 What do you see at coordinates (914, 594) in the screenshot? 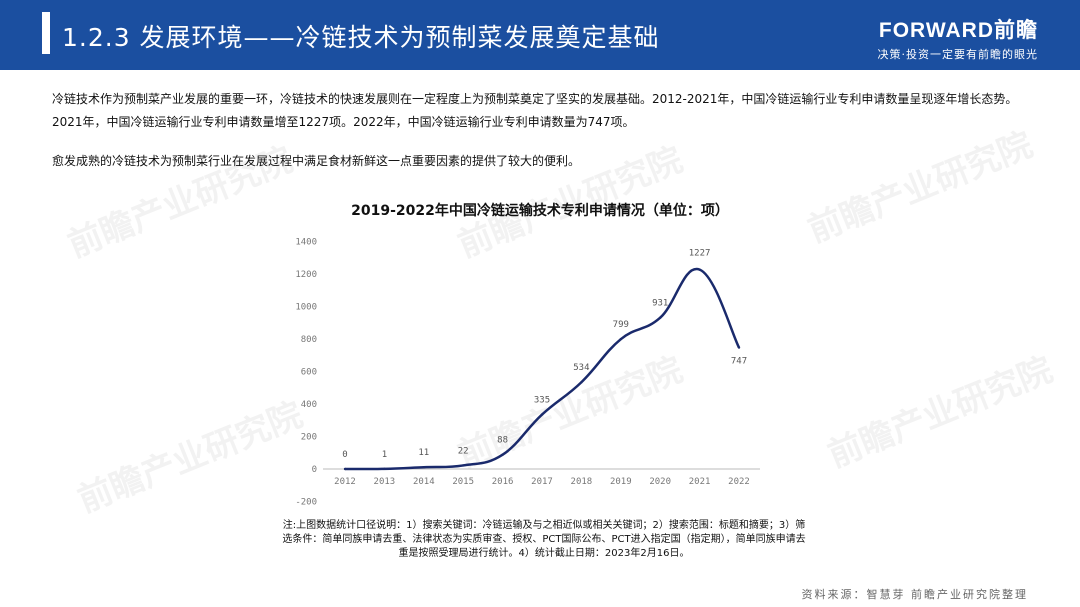
I see `data-source: 资料来源：智慧芽 前瞻产业研究院整理` at bounding box center [914, 594].